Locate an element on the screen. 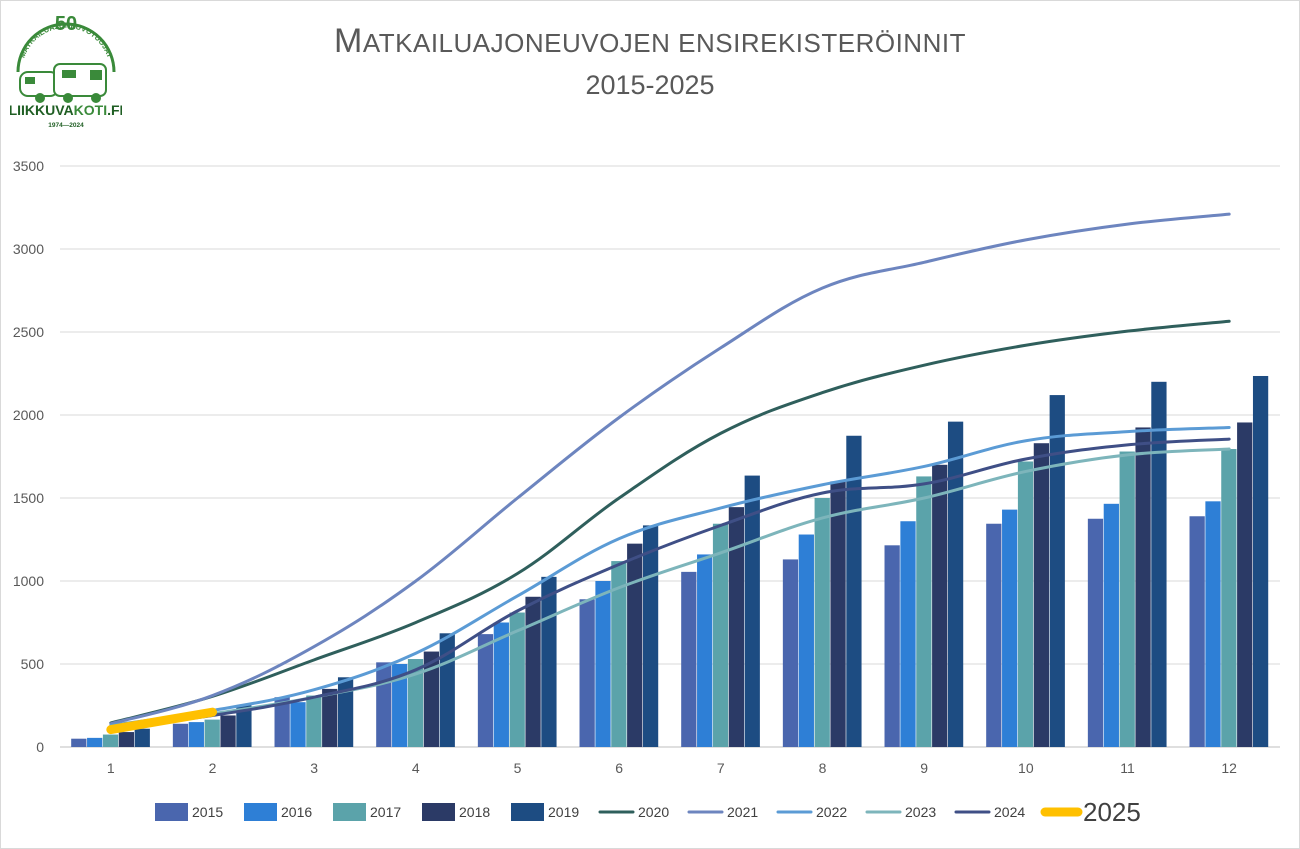 This screenshot has width=1300, height=849. legend-swatch-2019 is located at coordinates (527, 812).